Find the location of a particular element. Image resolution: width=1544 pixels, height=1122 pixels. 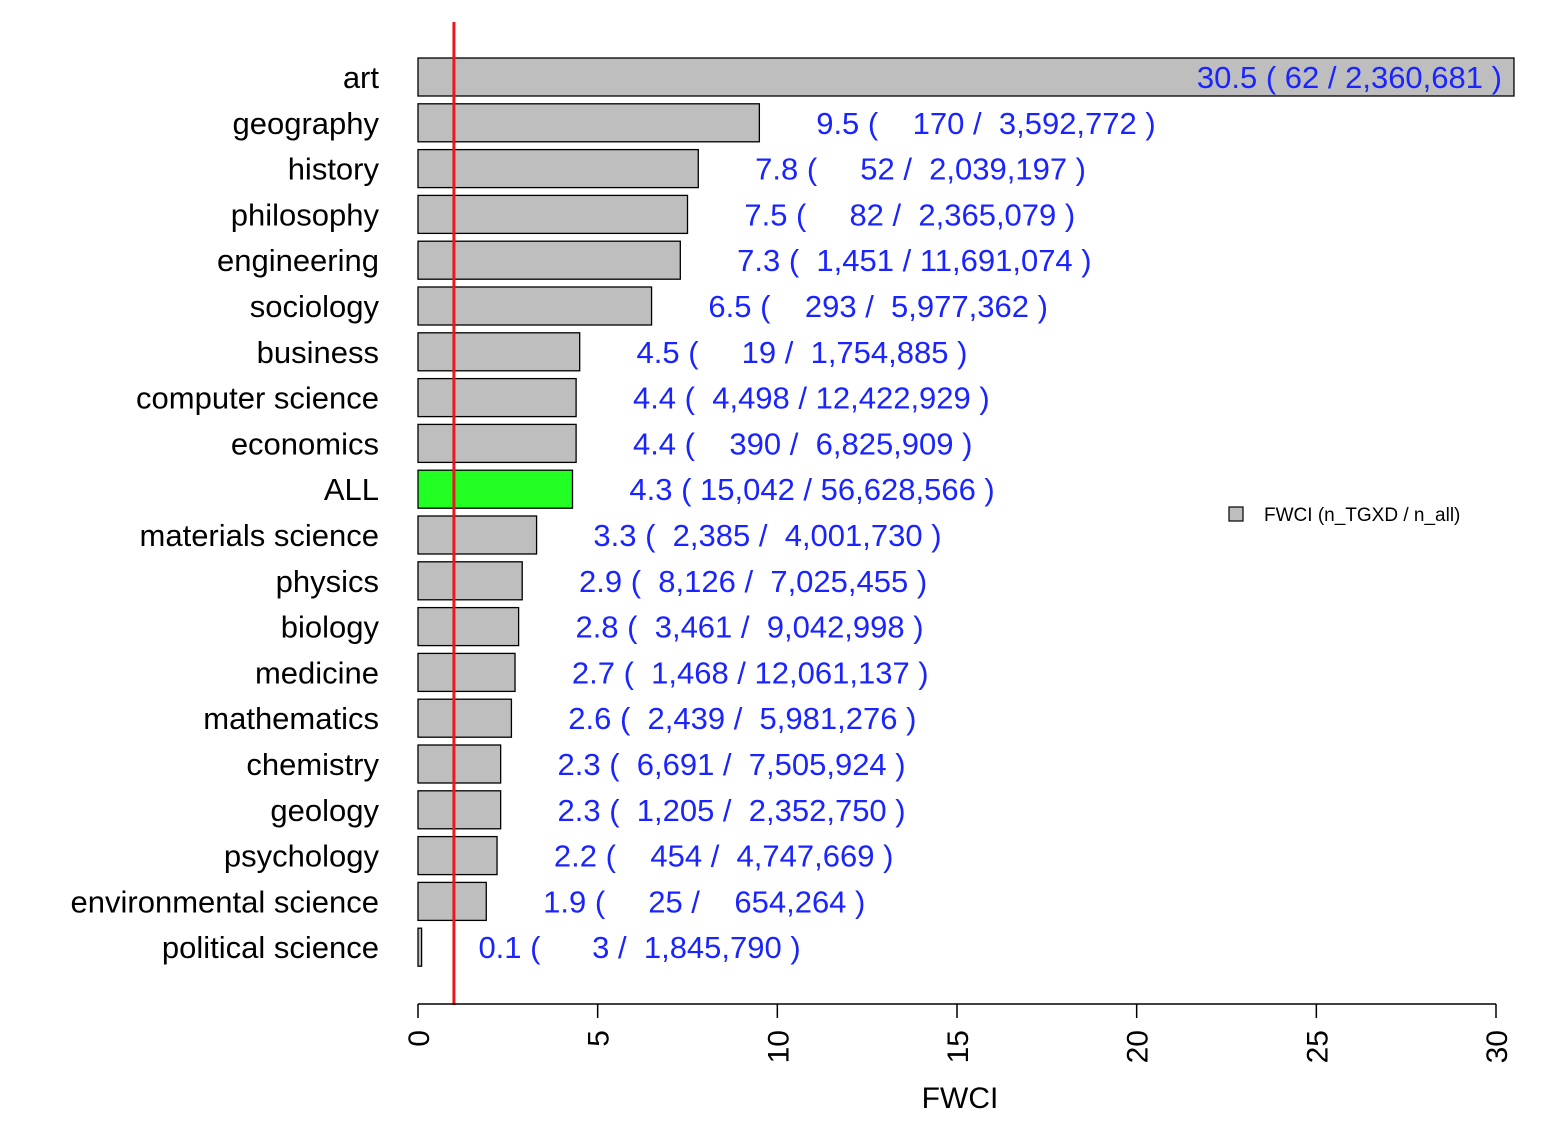

legend: FWCI (n_TGXD / n_all) is located at coordinates (1344, 515).